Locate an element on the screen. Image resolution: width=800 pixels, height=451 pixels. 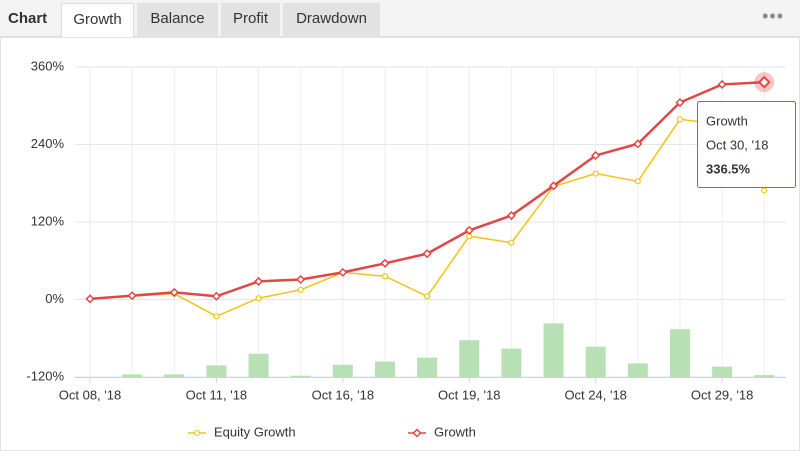
tooltip-title: Growth is located at coordinates (727, 120).